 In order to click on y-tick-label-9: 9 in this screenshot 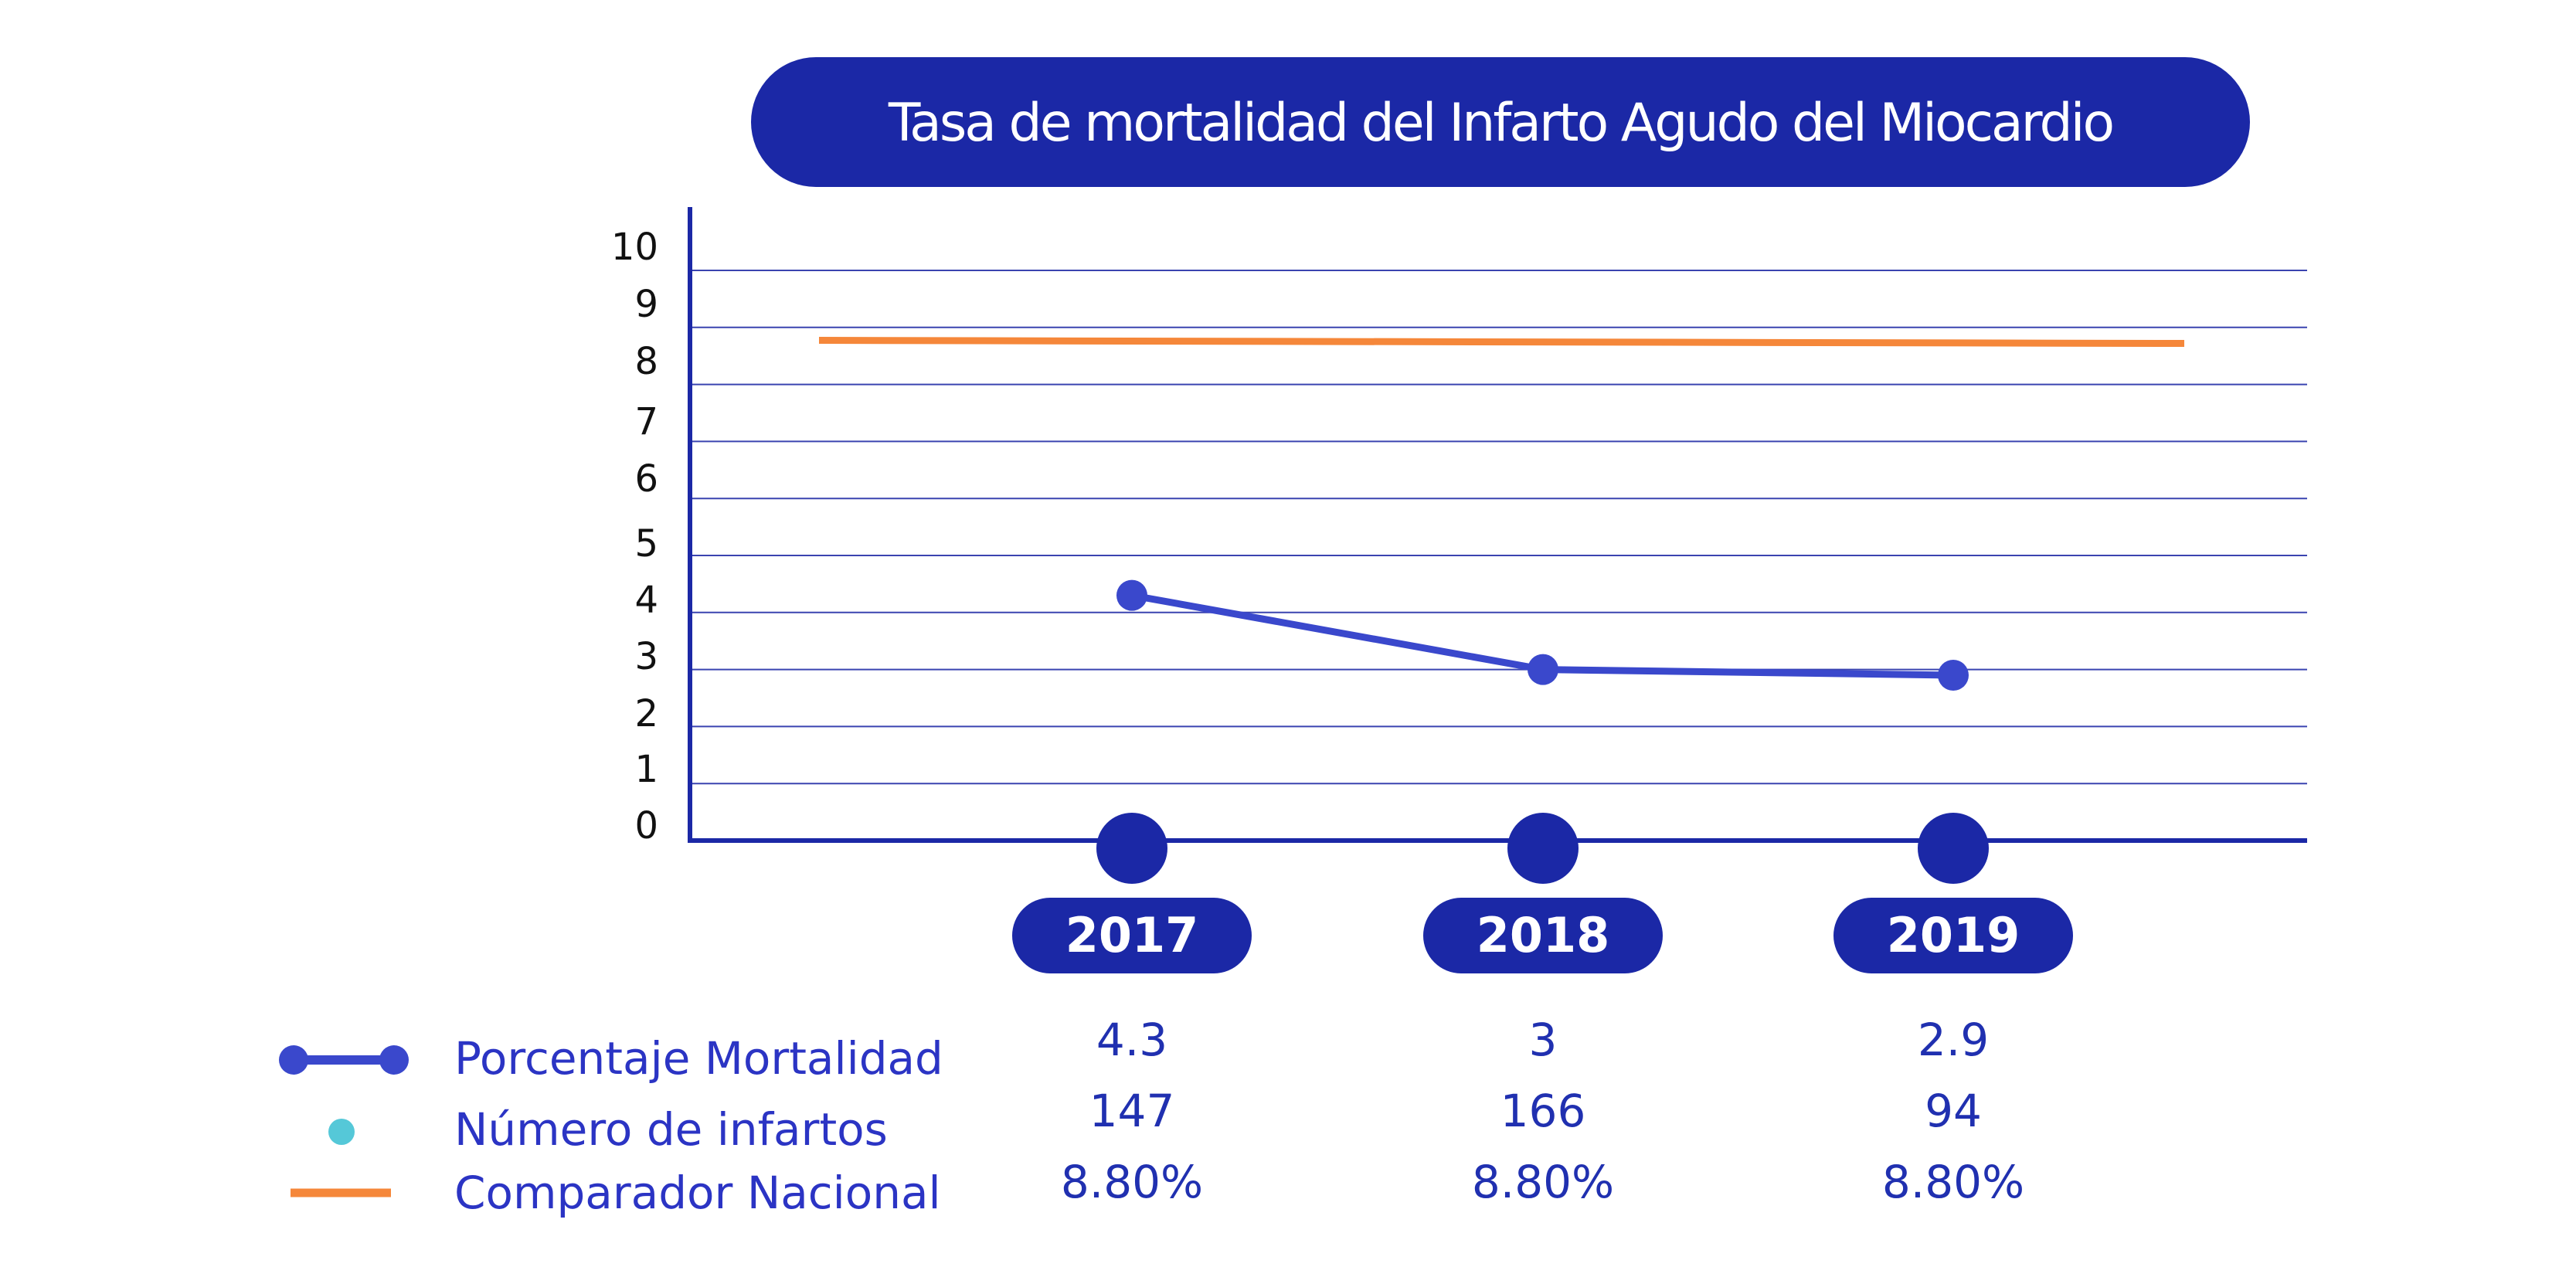, I will do `click(646, 304)`.